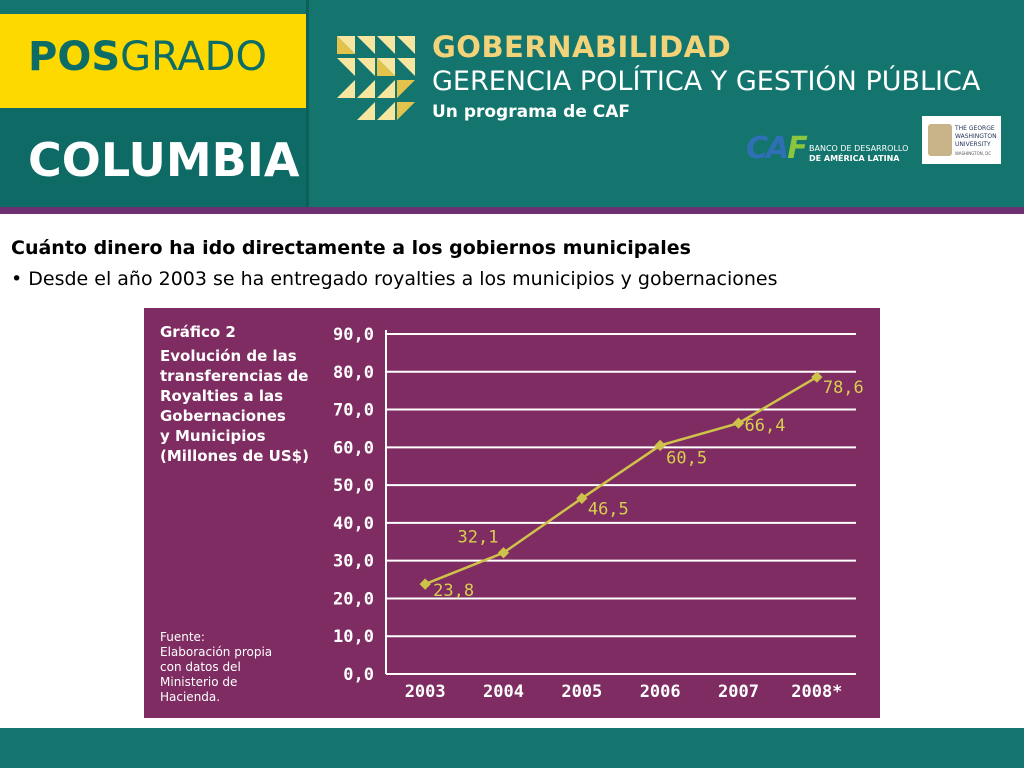 The image size is (1024, 768). I want to click on x-tick-label: 2007, so click(738, 692).